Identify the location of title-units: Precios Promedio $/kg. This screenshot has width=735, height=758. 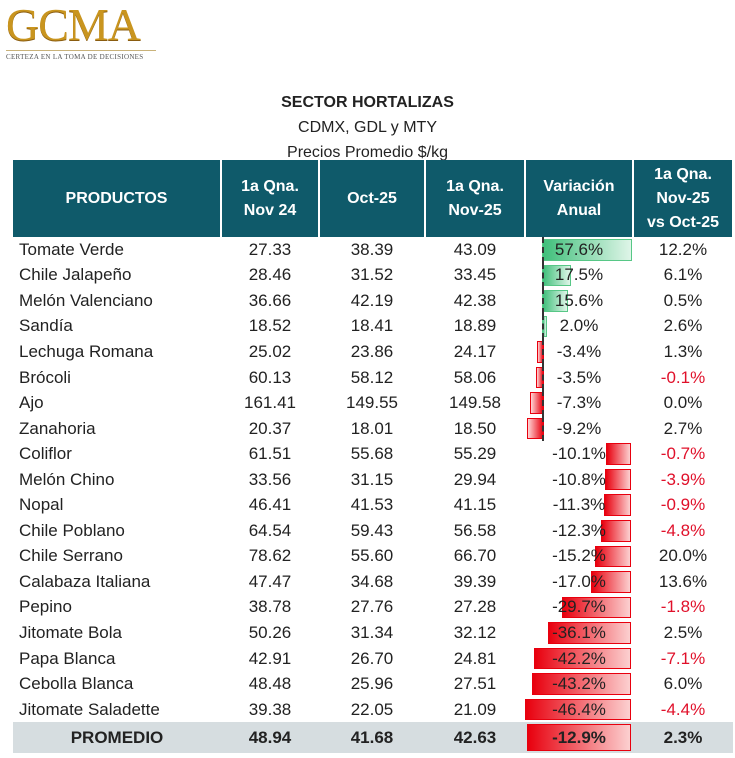
(367, 152).